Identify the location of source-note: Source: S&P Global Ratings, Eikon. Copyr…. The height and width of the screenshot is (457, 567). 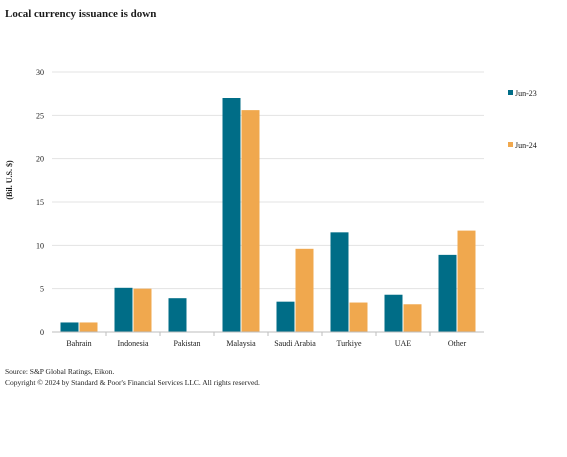
(132, 377).